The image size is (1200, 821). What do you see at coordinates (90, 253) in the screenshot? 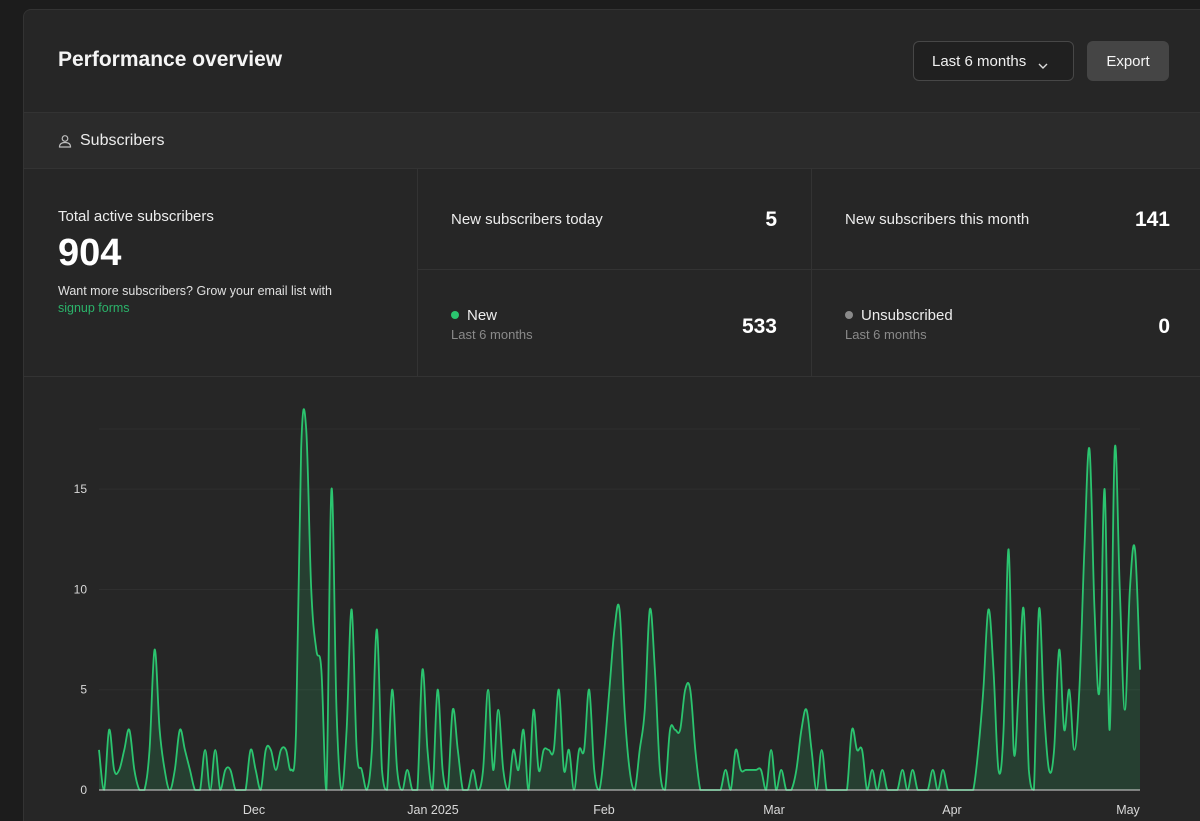
I see `total-active-value: 904` at bounding box center [90, 253].